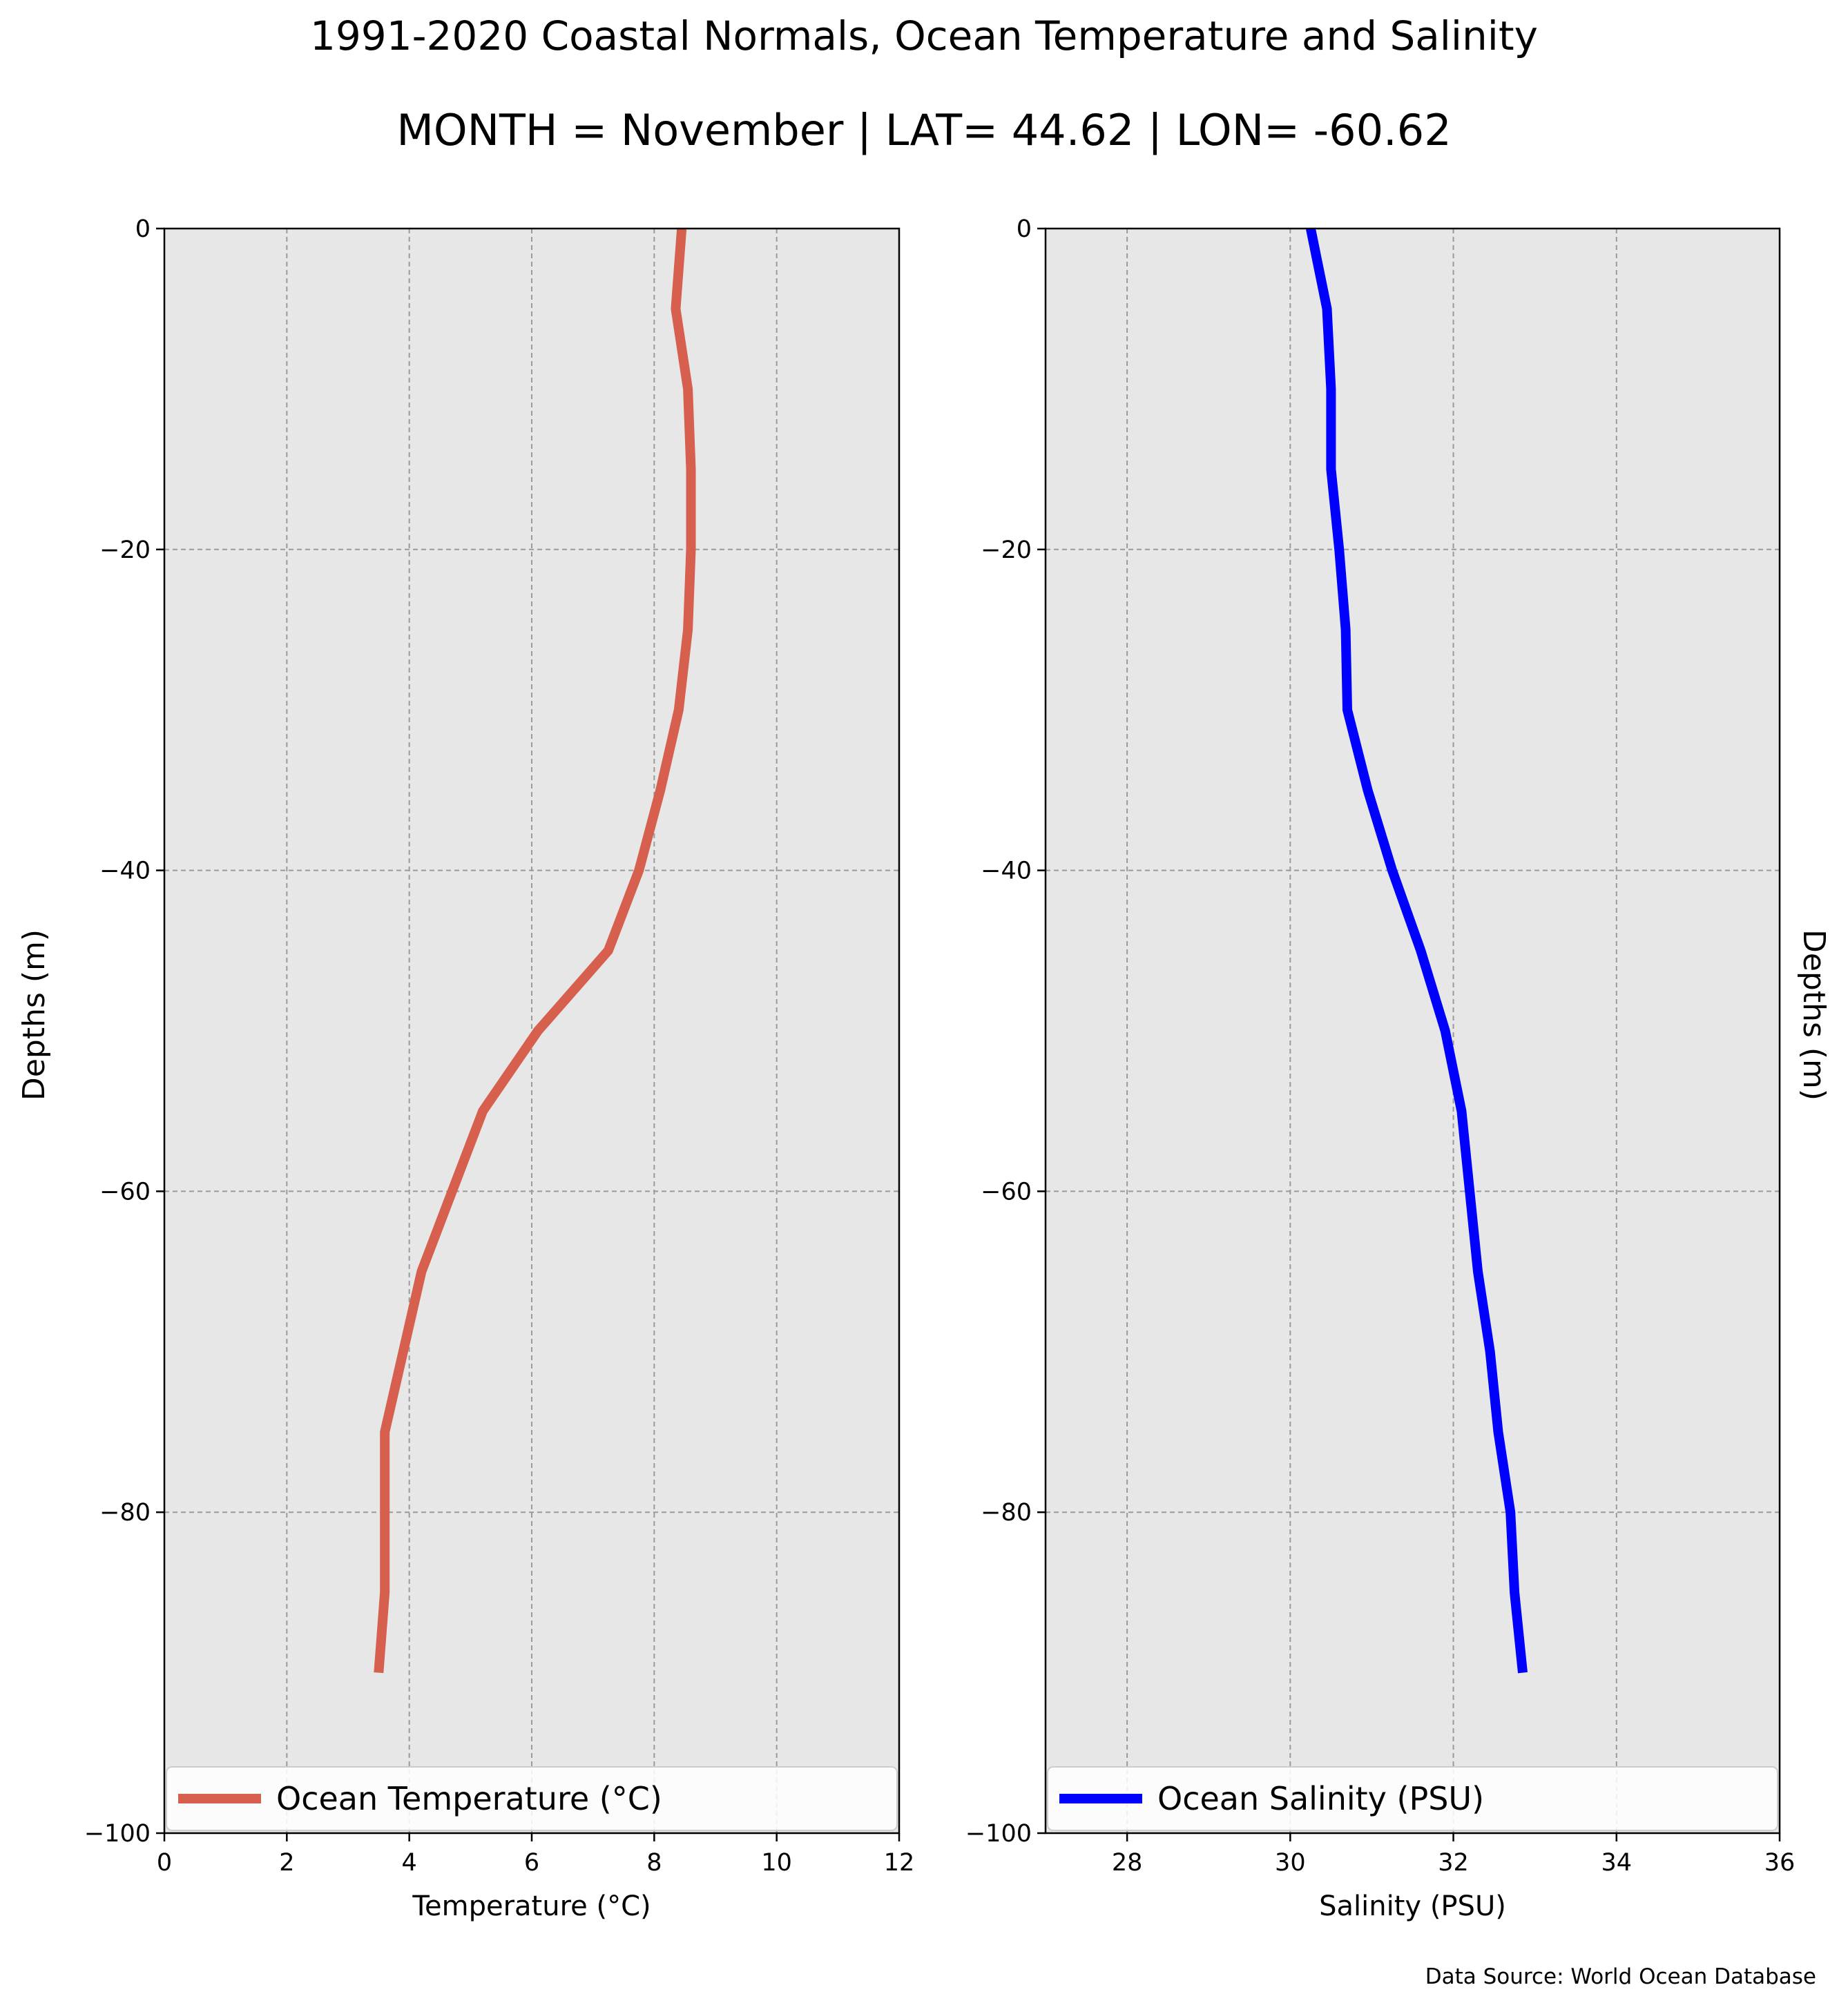 The width and height of the screenshot is (1848, 2003). Describe the element at coordinates (1412, 1906) in the screenshot. I see `x-axis-label: Salinity (PSU)` at that location.